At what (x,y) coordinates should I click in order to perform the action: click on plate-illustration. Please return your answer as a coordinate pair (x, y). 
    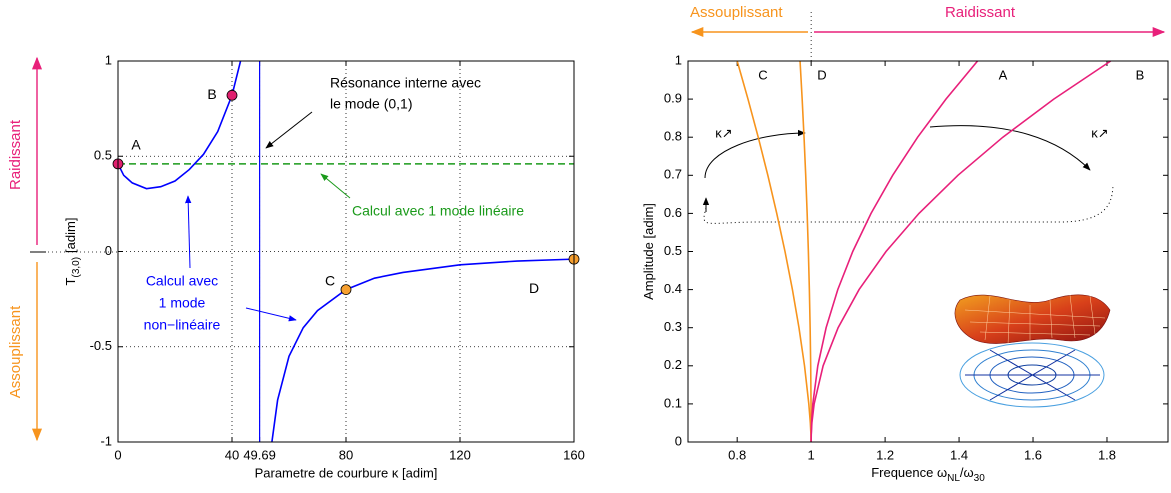
    Looking at the image, I should click on (1032, 351).